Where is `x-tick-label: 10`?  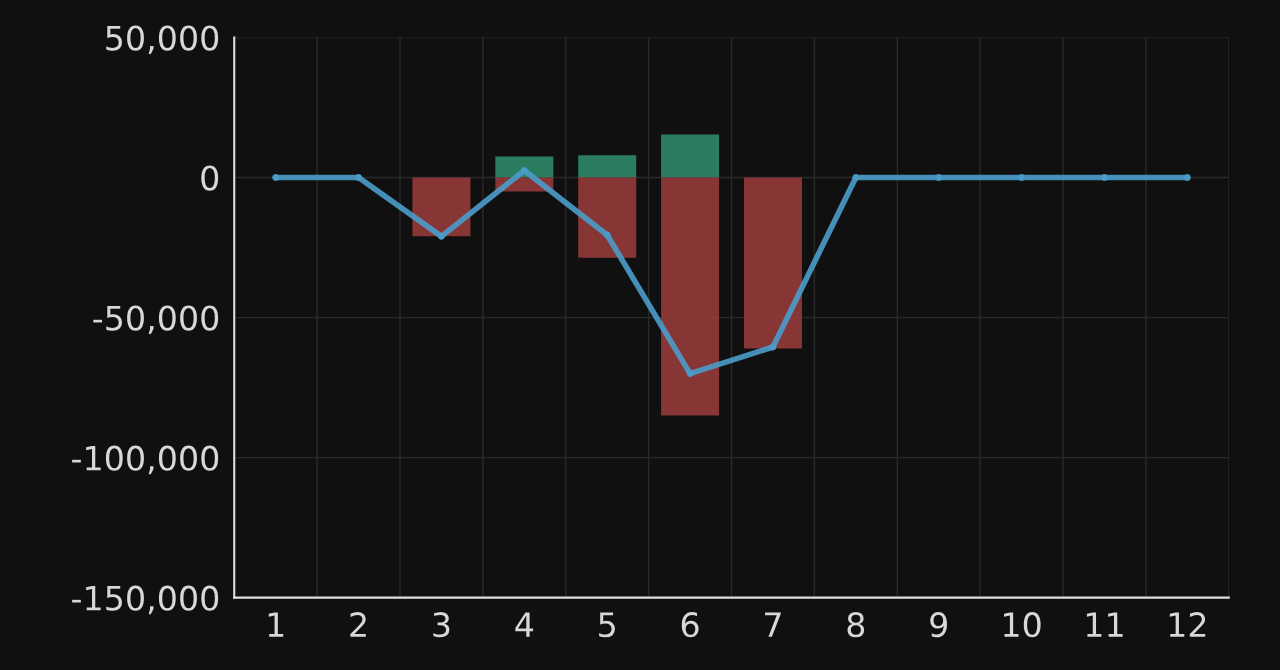
x-tick-label: 10 is located at coordinates (1022, 625).